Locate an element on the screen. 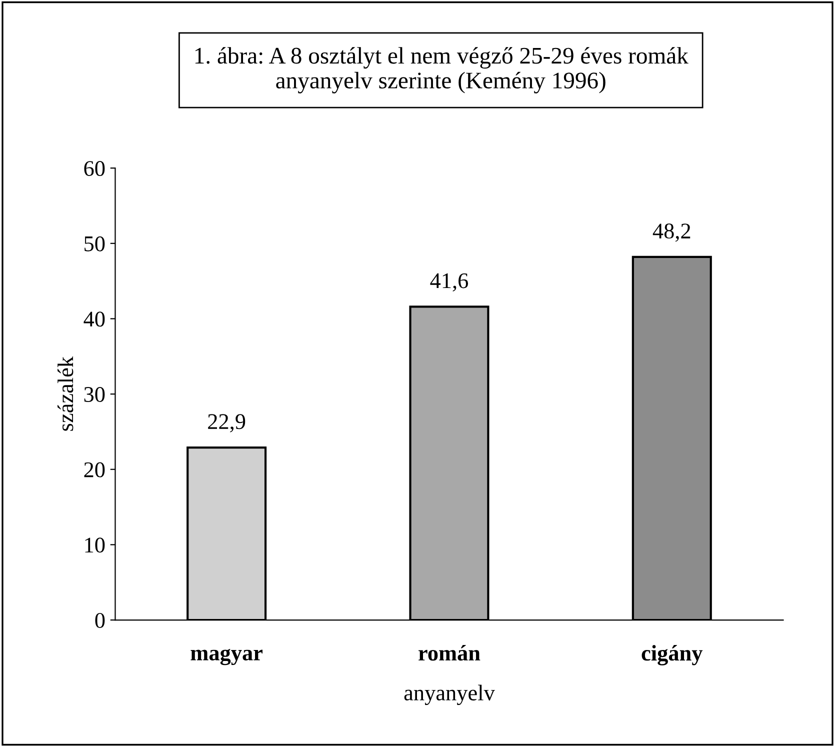 This screenshot has width=835, height=747. data-label: 41,6 is located at coordinates (449, 282).